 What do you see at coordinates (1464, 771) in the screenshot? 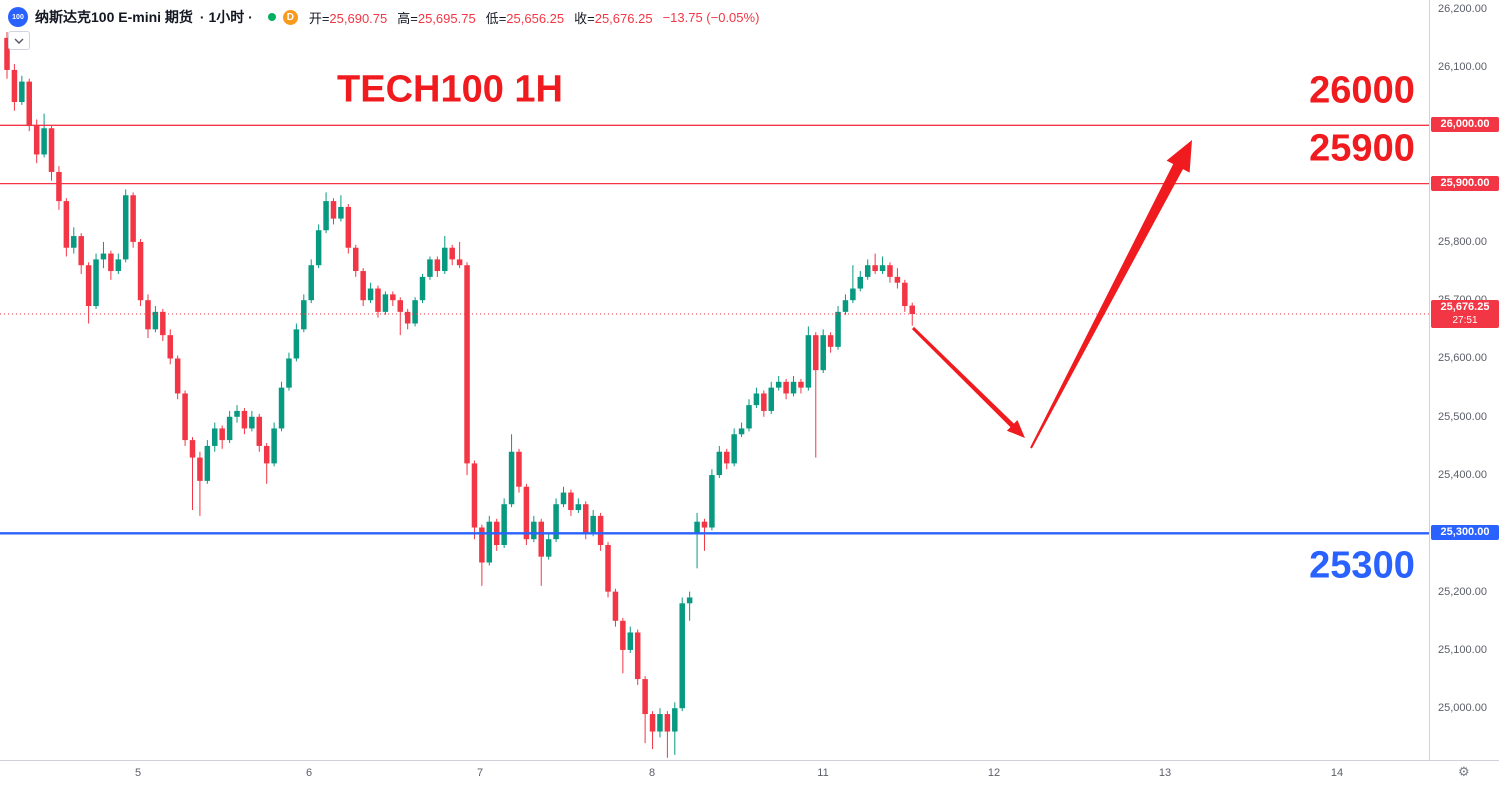
I see `gear-icon: ⚙` at bounding box center [1464, 771].